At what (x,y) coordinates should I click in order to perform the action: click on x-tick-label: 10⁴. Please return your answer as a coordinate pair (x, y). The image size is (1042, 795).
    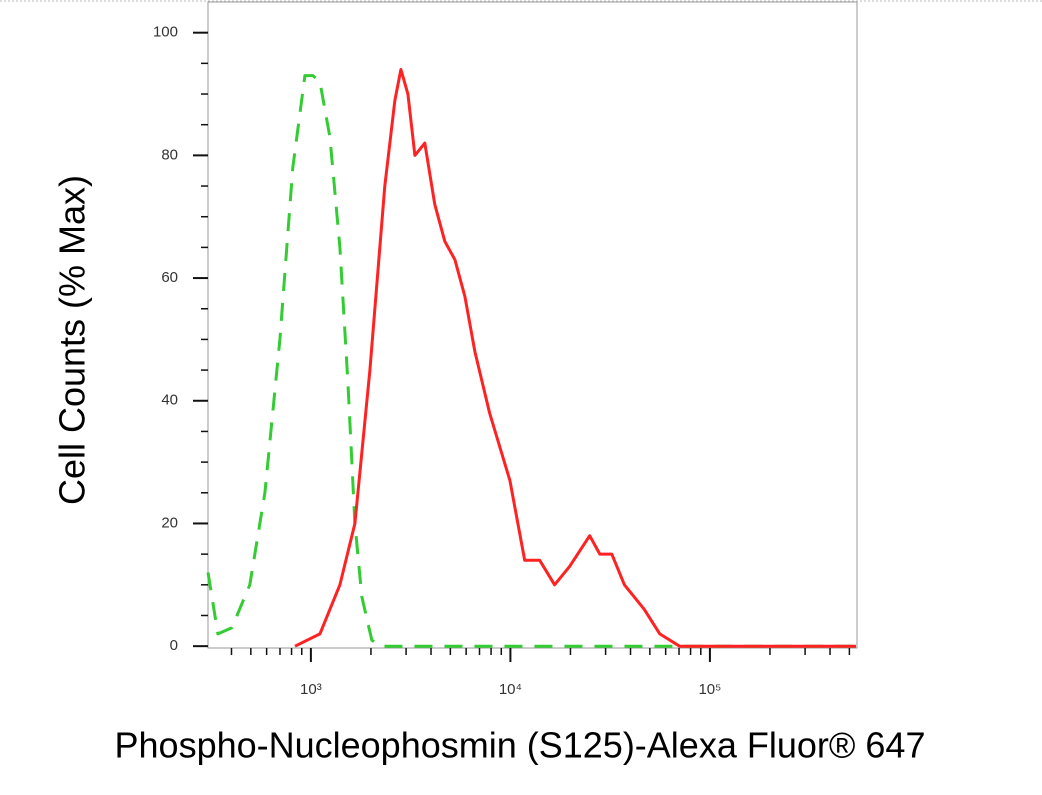
    Looking at the image, I should click on (510, 689).